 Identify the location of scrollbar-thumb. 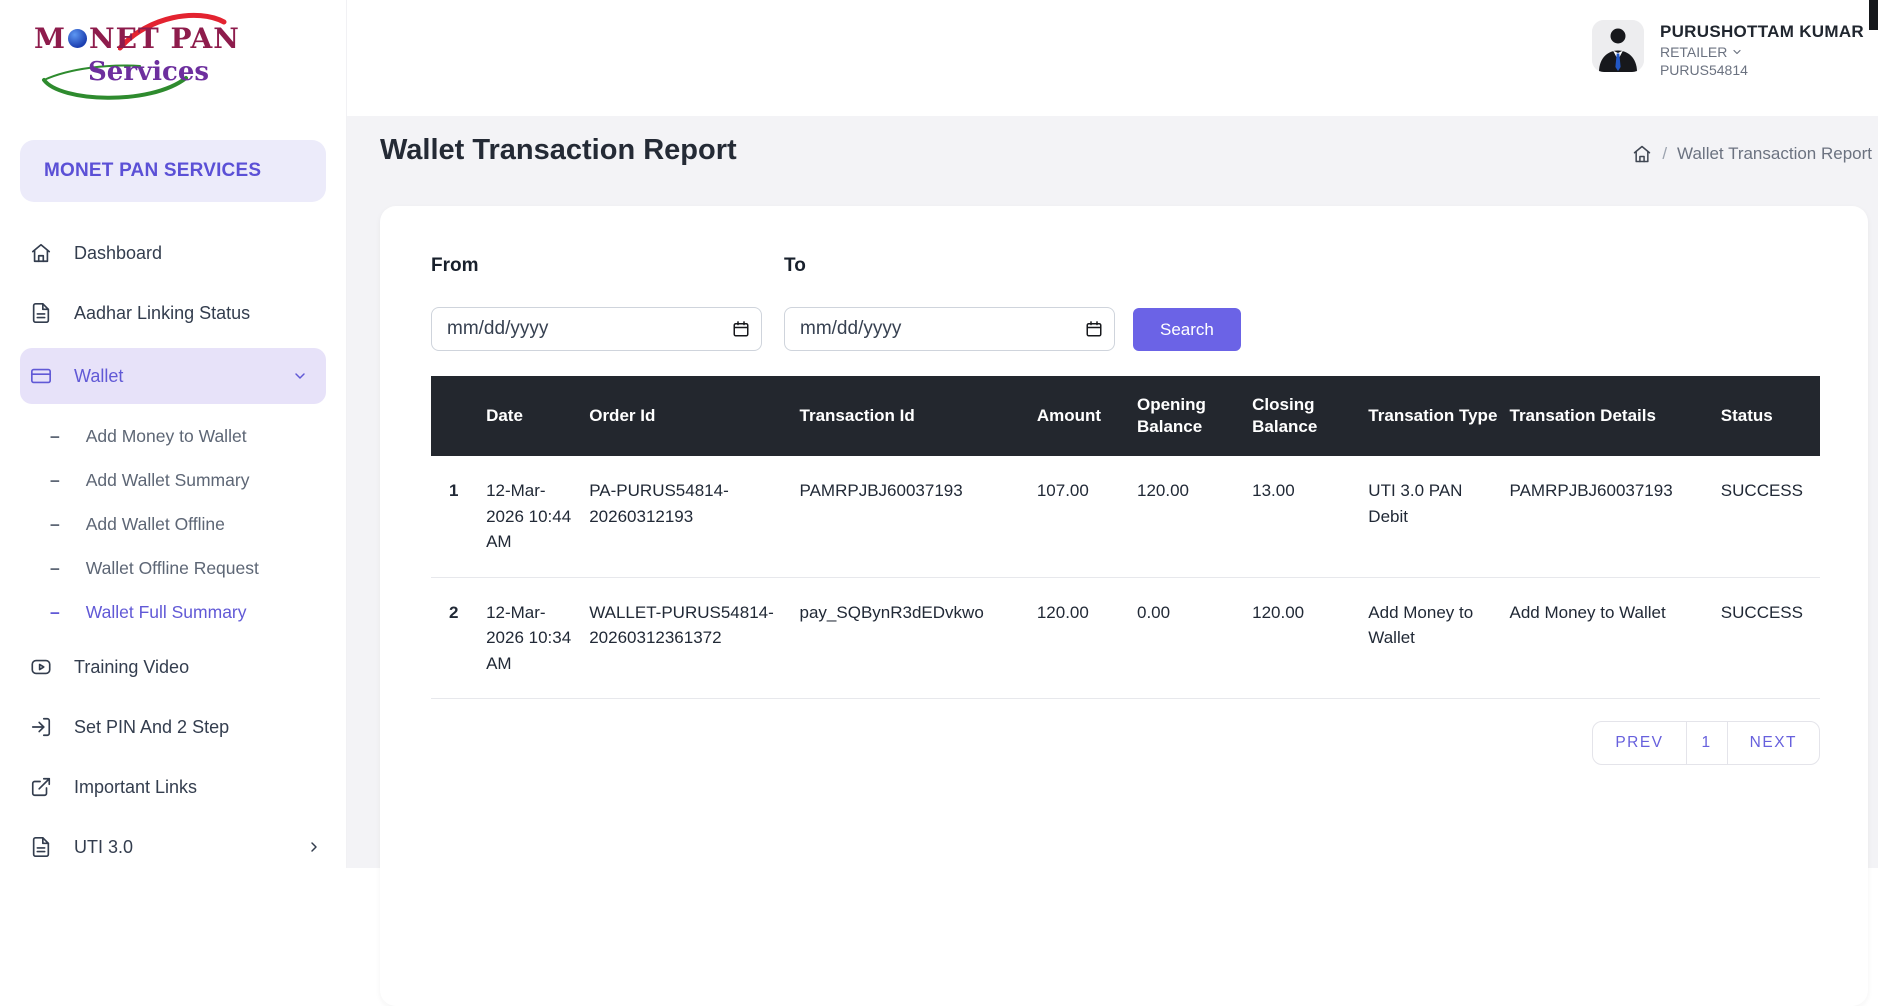
(1873, 15).